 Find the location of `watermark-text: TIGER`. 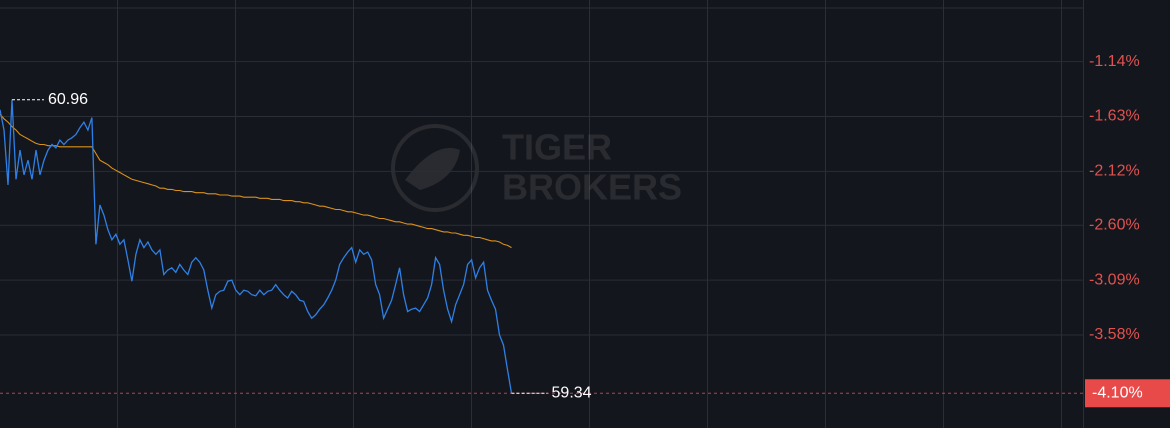

watermark-text: TIGER is located at coordinates (557, 147).